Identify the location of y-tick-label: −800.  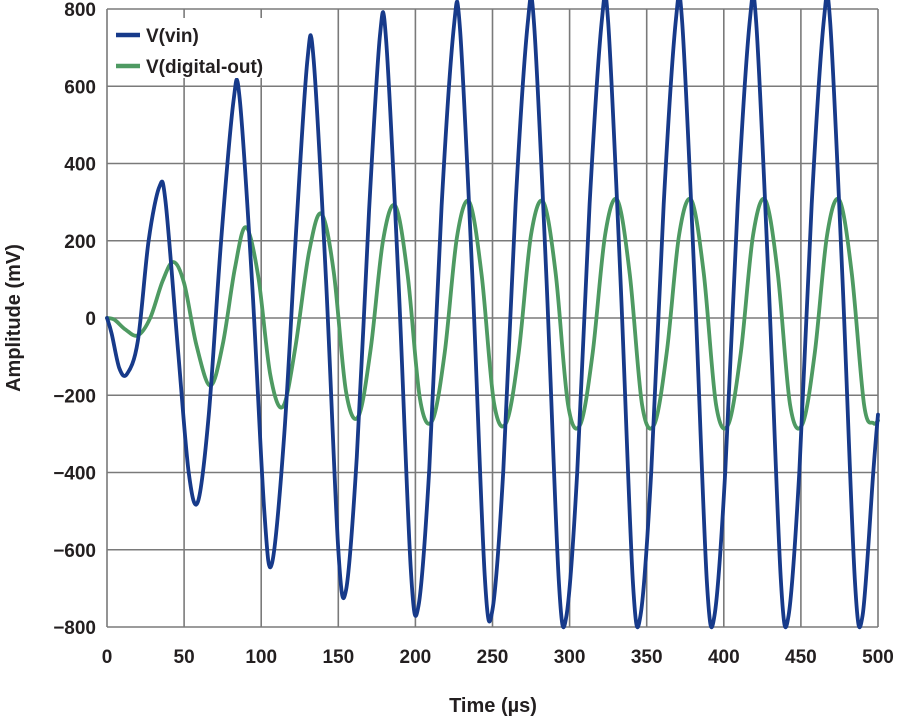
(74, 628).